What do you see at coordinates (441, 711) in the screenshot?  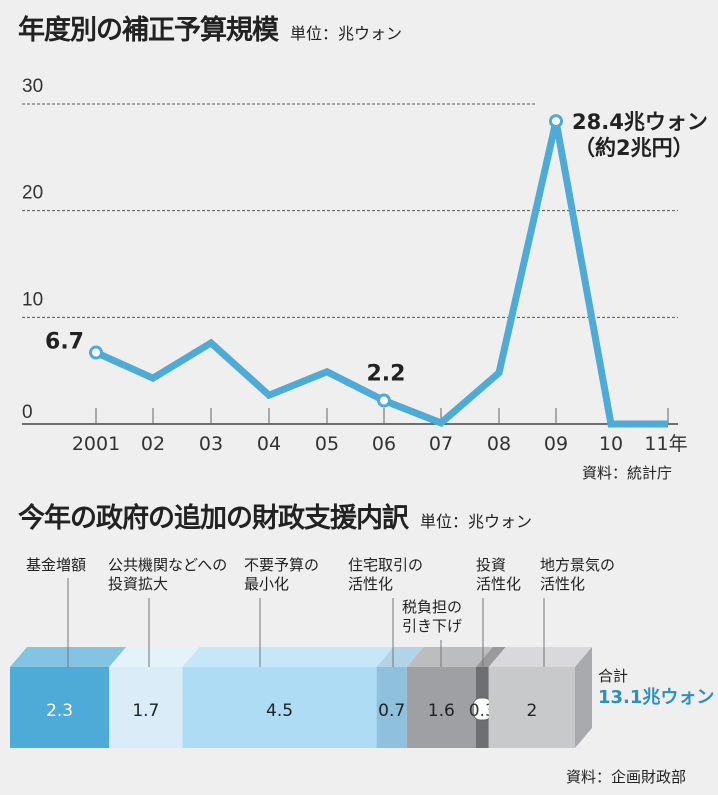 I see `value-label: 1.6` at bounding box center [441, 711].